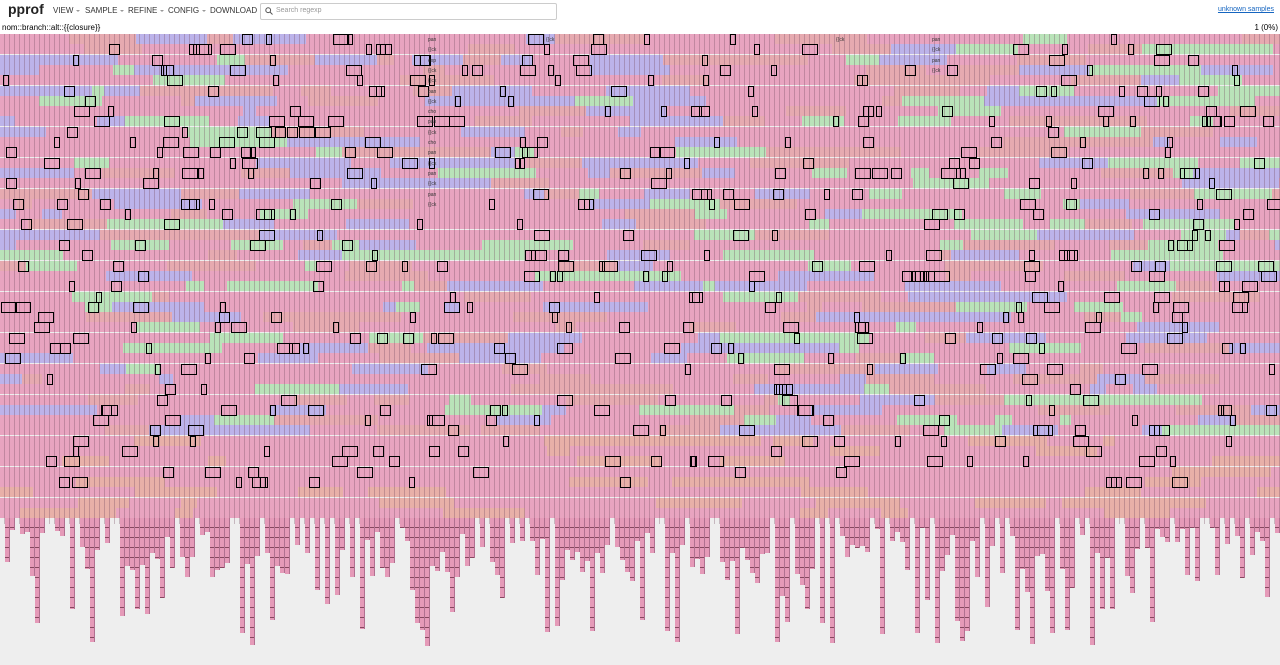 This screenshot has height=665, width=1280. I want to click on frame-label: {{ck, so click(432, 204).